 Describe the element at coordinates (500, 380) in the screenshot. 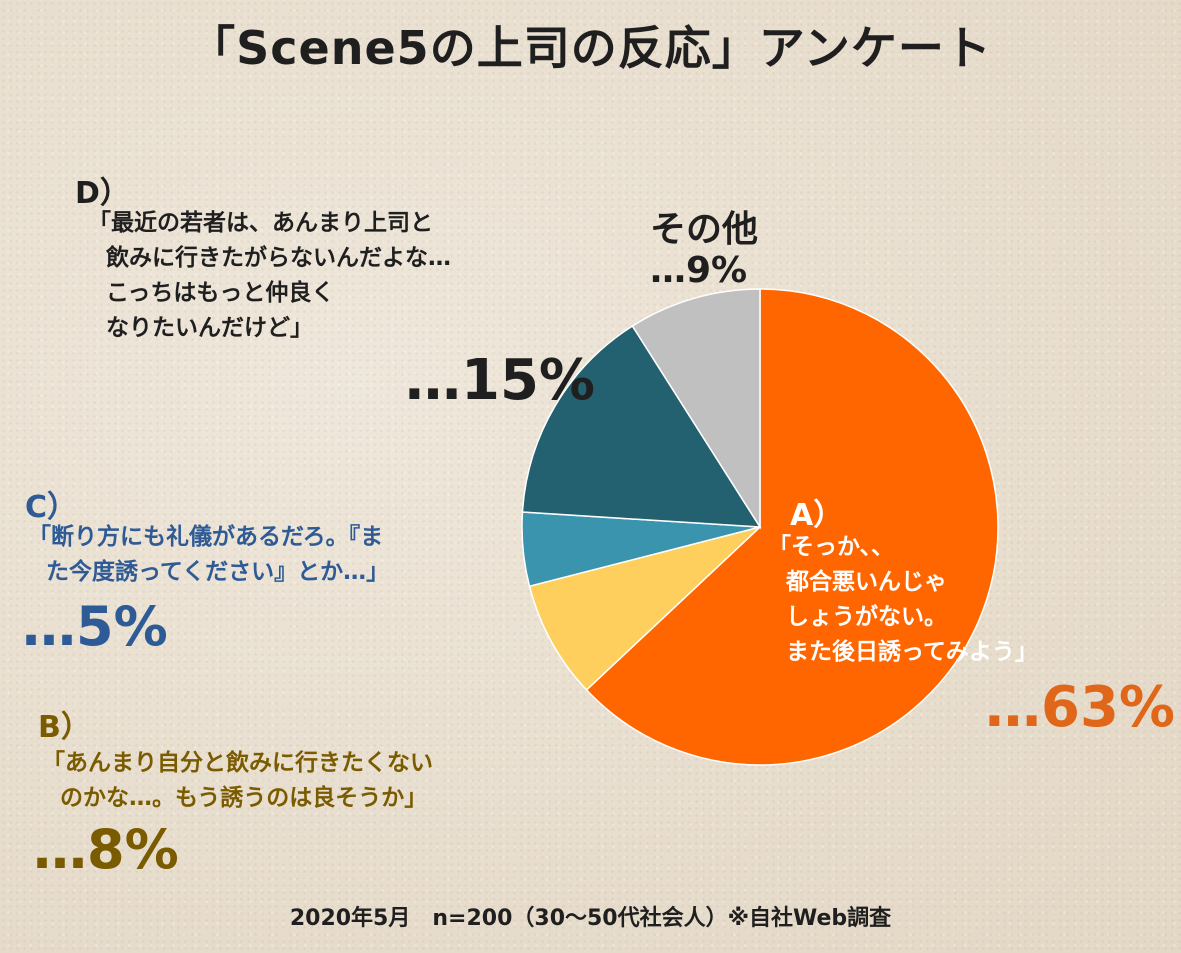

I see `percent-d: …15%` at that location.